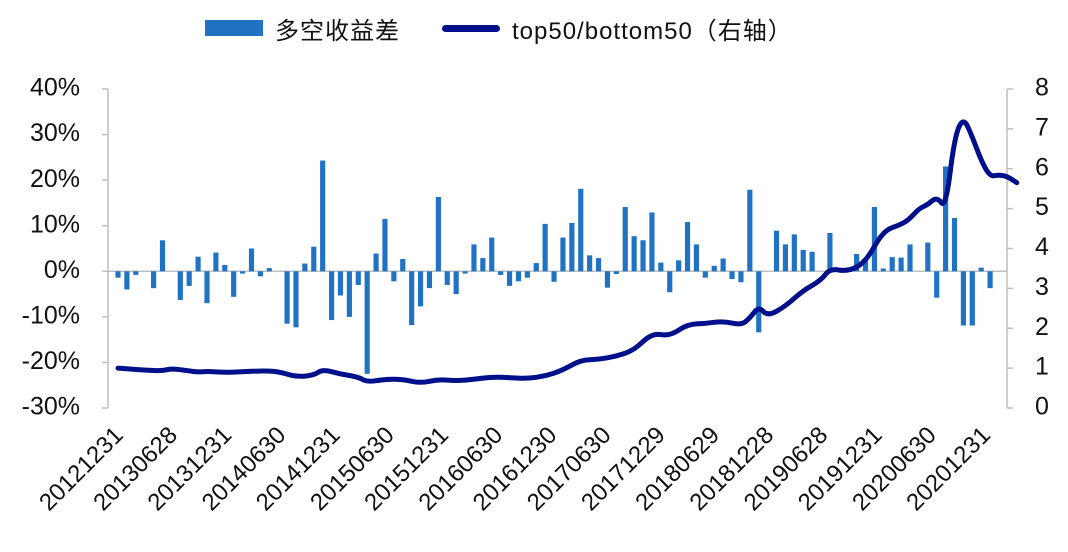  I want to click on right-tick-label: 6, so click(1042, 167).